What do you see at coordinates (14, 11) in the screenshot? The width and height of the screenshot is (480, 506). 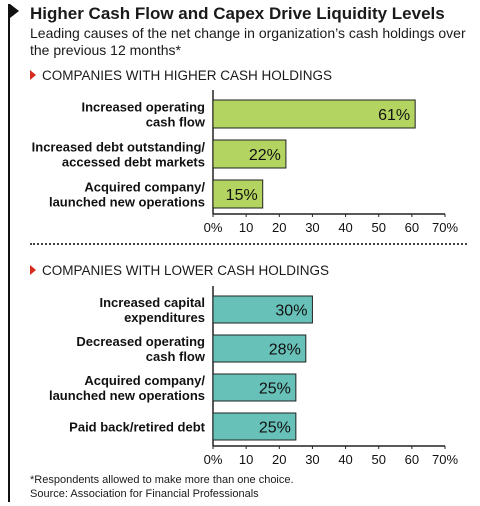 I see `flag-icon` at bounding box center [14, 11].